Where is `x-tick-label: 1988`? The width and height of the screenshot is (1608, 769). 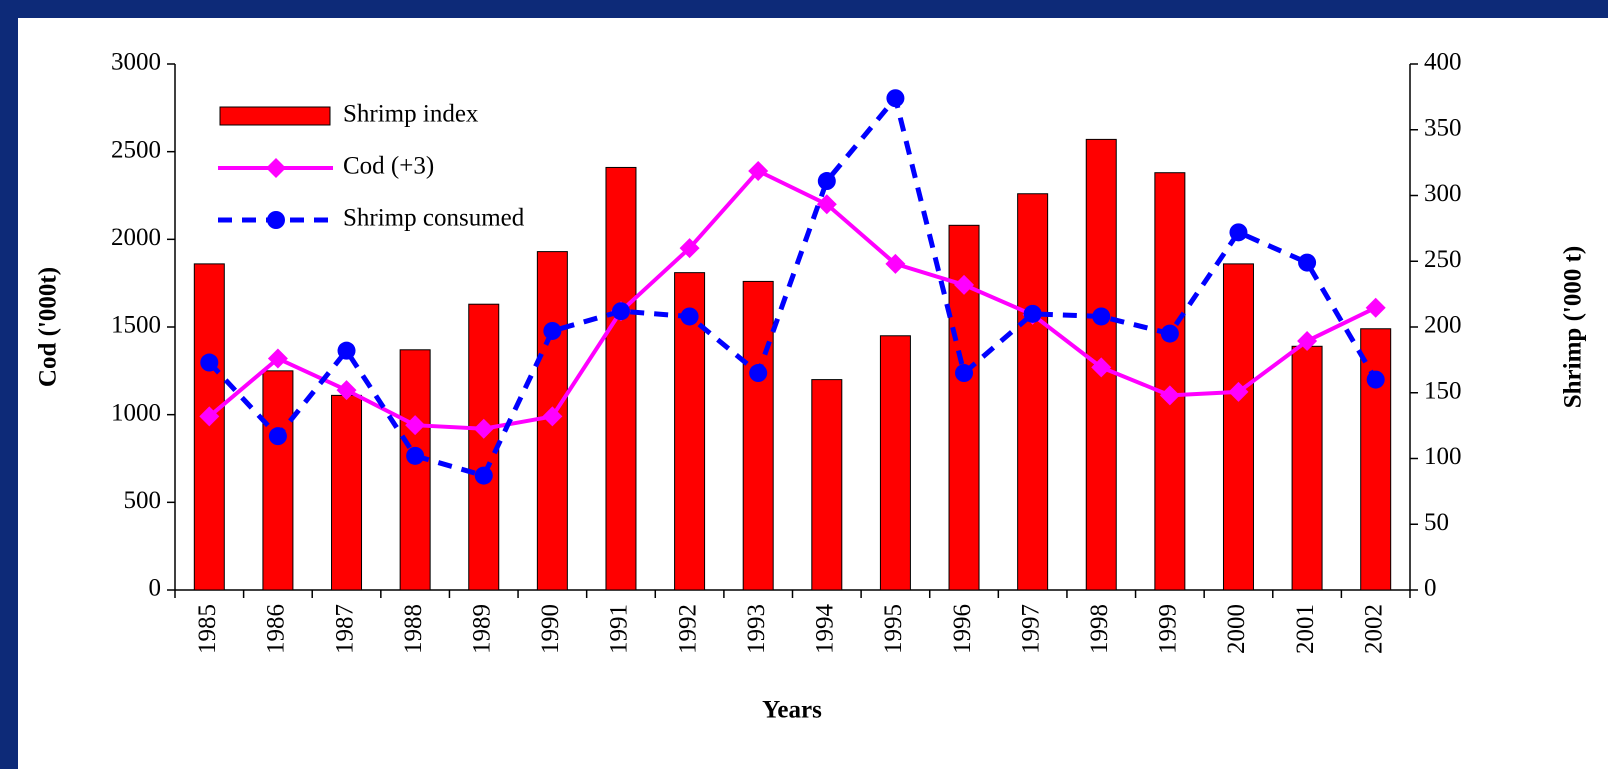 x-tick-label: 1988 is located at coordinates (413, 629).